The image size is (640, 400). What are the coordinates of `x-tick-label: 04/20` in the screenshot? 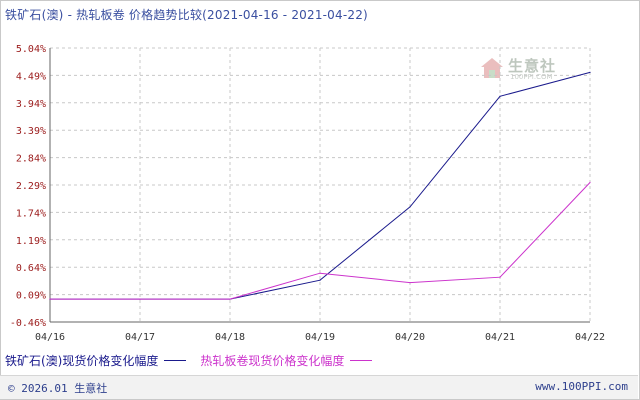 It's located at (410, 337).